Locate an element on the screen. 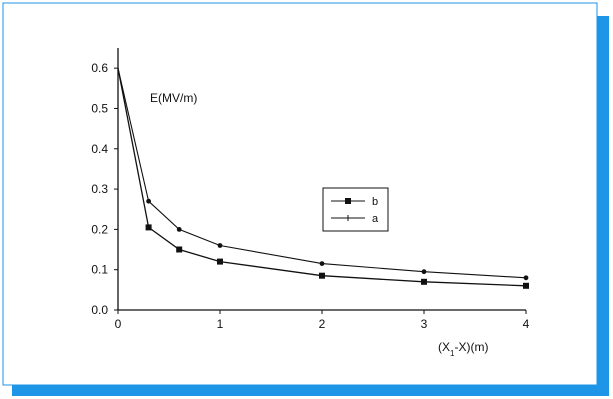  y-tick-label: 0.5 is located at coordinates (99, 108).